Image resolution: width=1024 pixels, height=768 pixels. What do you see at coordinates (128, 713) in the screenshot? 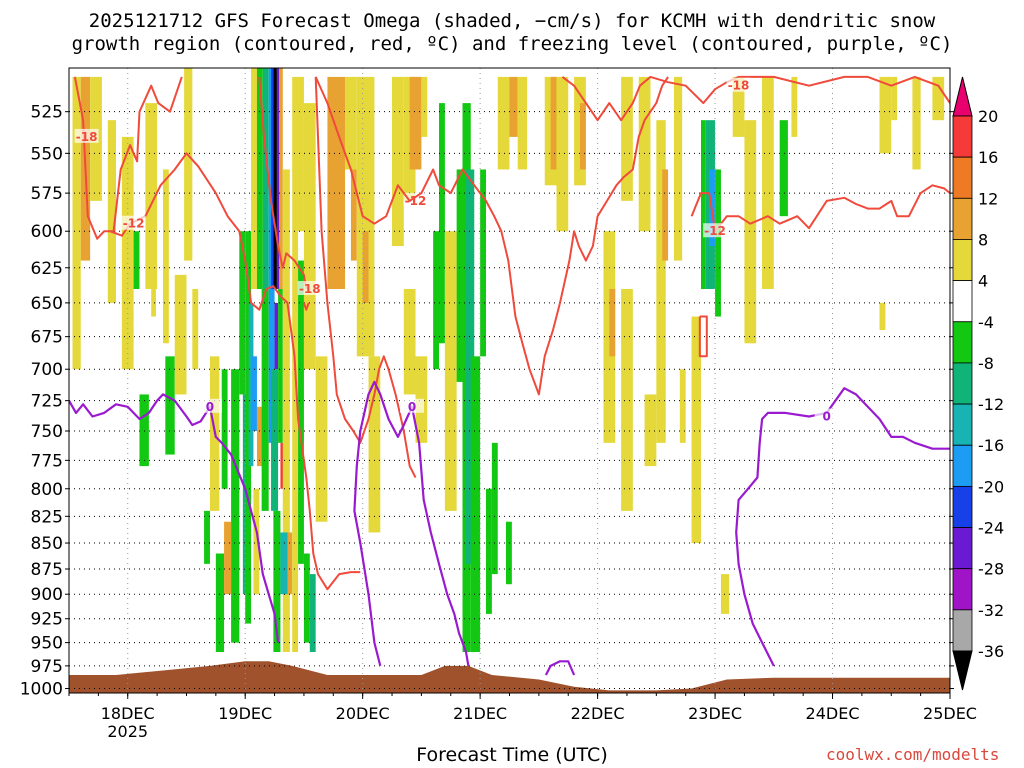
I see `x-tick-label: 18DEC` at bounding box center [128, 713].